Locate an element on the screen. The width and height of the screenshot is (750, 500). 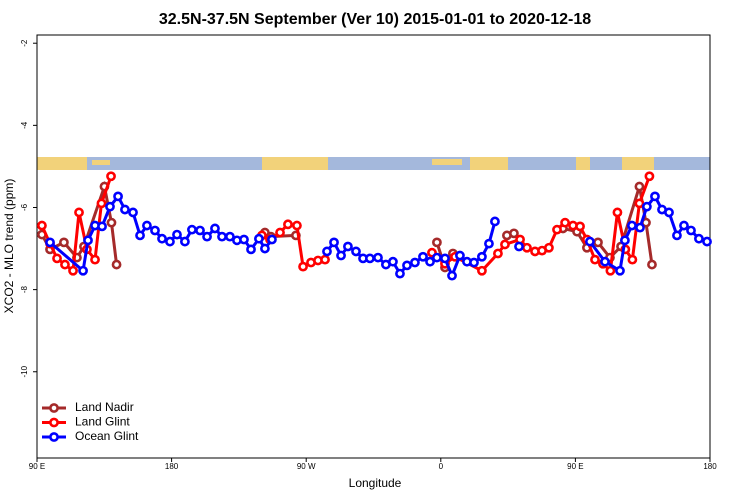
x-axis-label: Longitude is located at coordinates (375, 483).